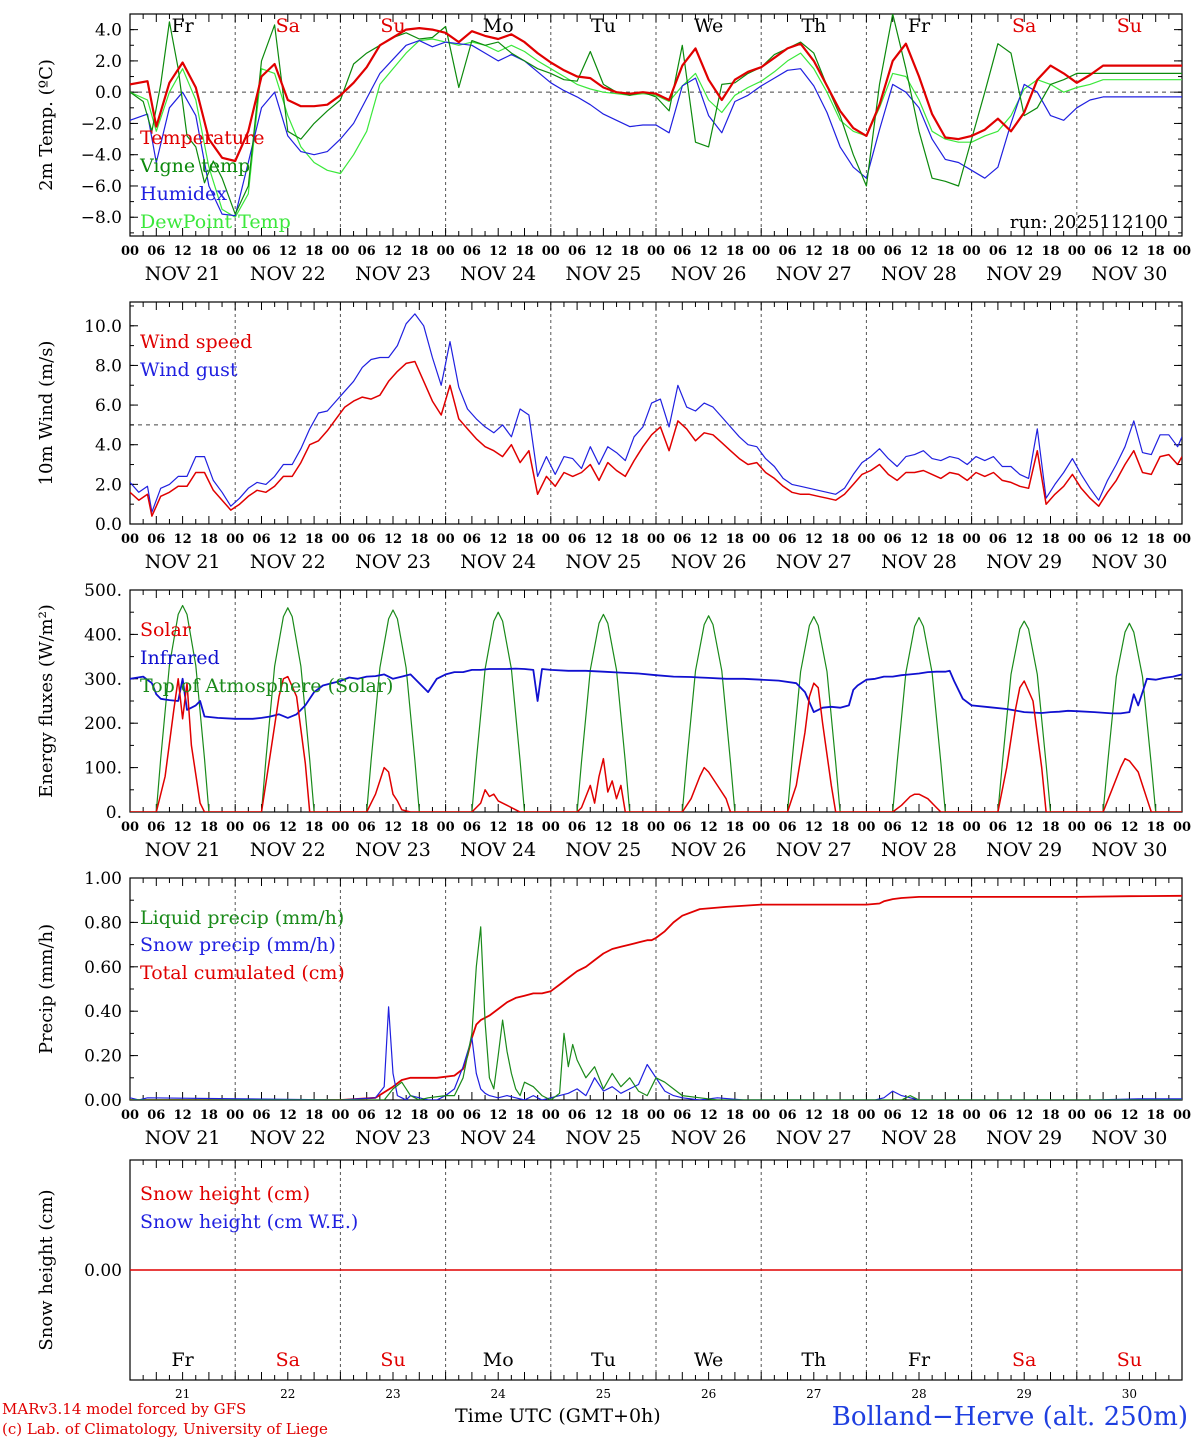 This screenshot has width=1194, height=1440. I want to click on y-tick-label: 8.0, so click(108, 366).